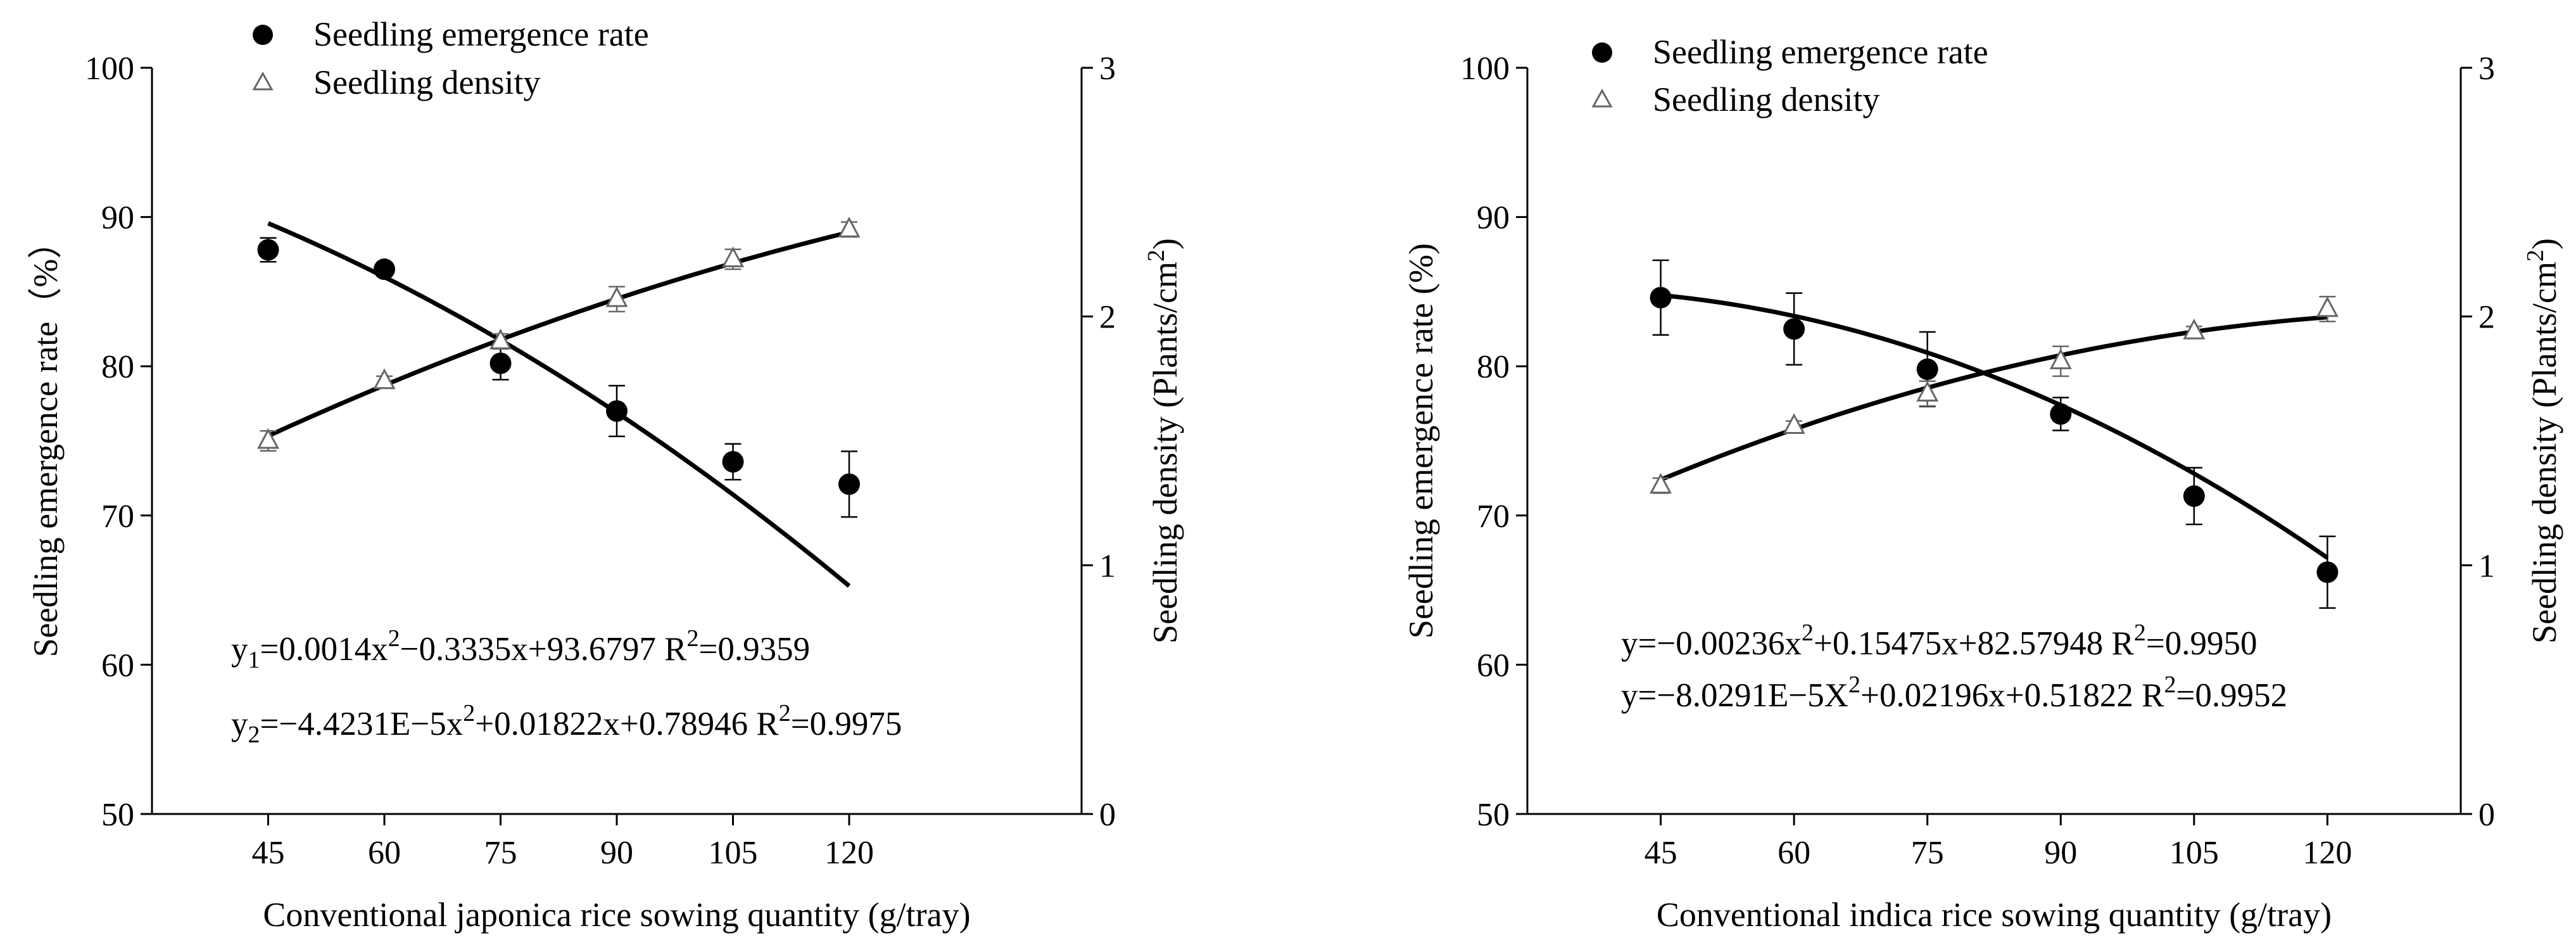  I want to click on equation-segment: +0.02196x+0.51822 R, so click(2012, 695).